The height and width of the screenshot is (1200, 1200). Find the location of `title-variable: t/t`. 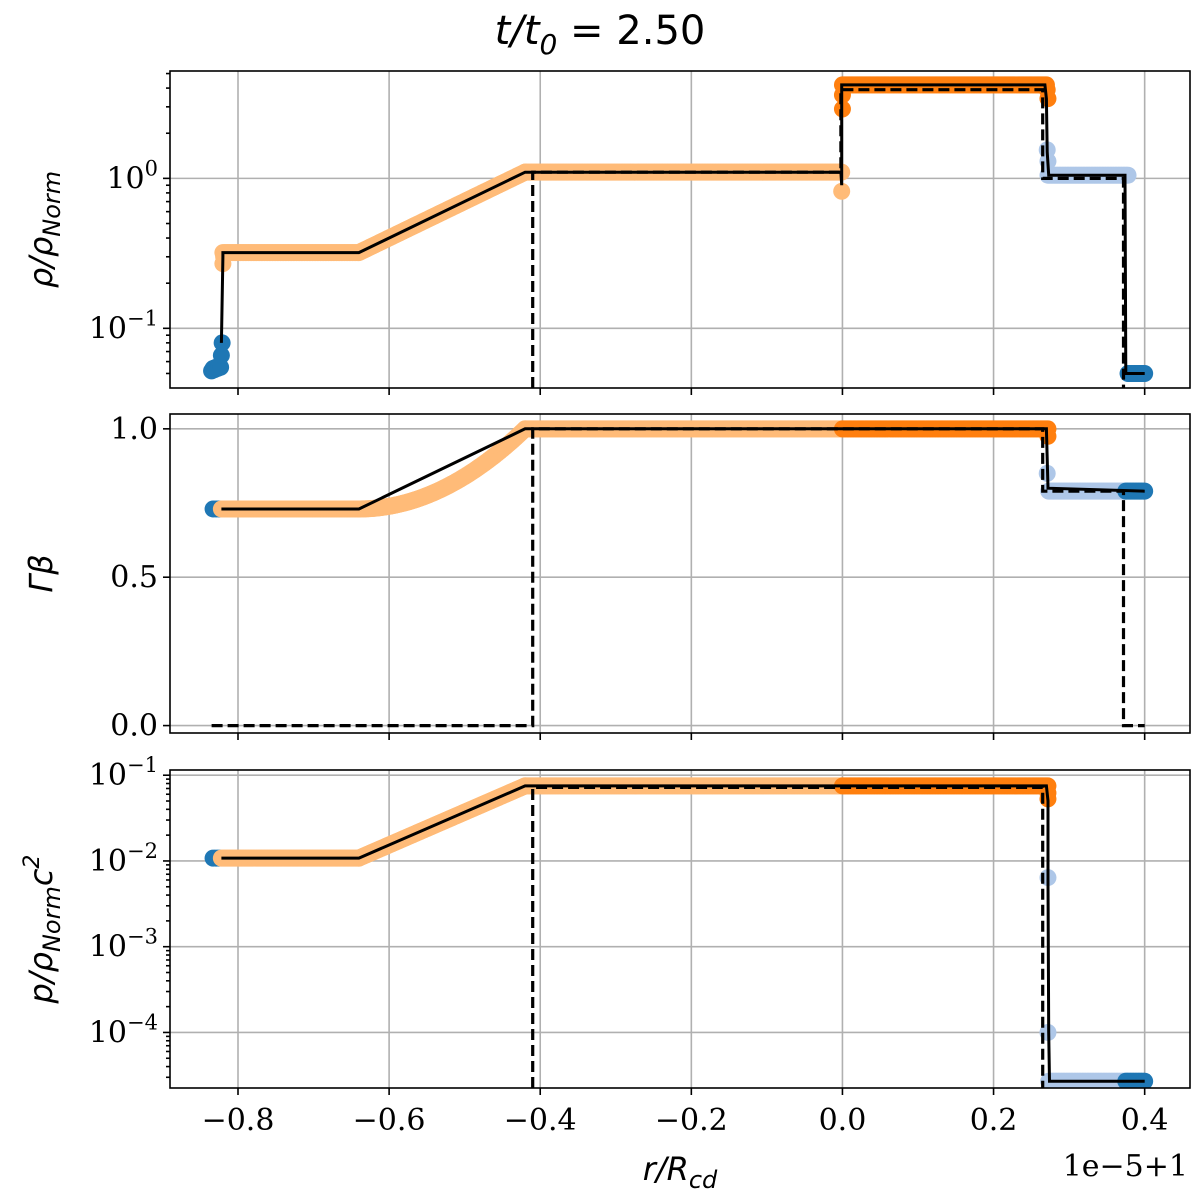

title-variable: t/t is located at coordinates (518, 31).